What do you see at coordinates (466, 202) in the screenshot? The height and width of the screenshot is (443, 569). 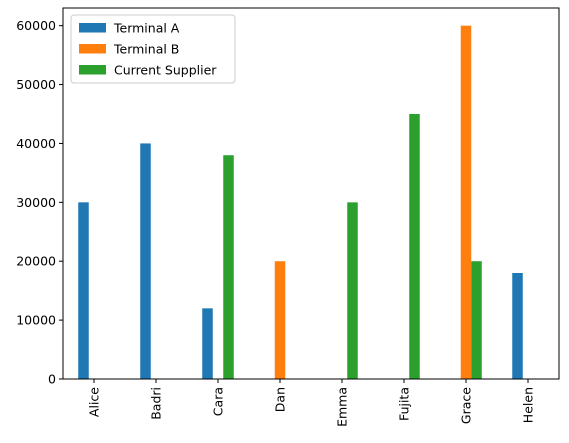 I see `bar-terminal-b-grace` at bounding box center [466, 202].